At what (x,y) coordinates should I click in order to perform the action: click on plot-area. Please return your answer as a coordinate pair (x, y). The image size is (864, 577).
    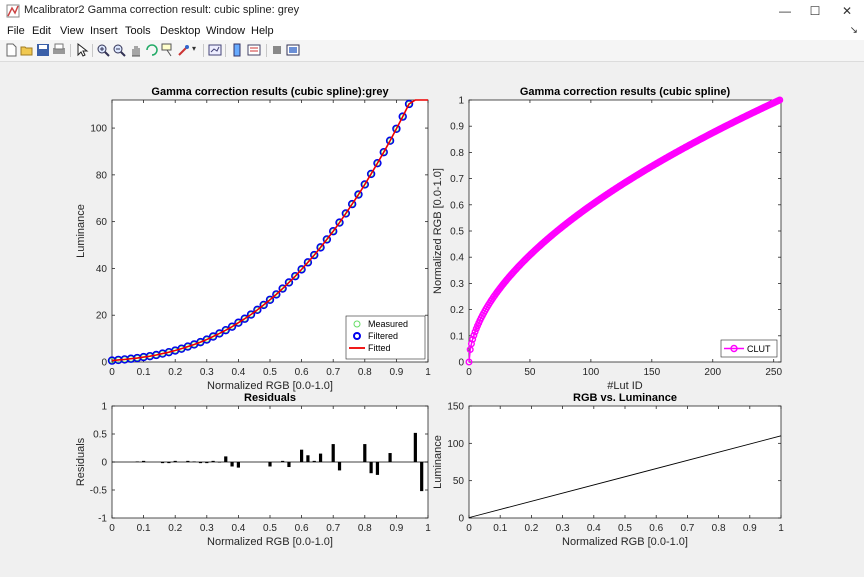
    Looking at the image, I should click on (625, 462).